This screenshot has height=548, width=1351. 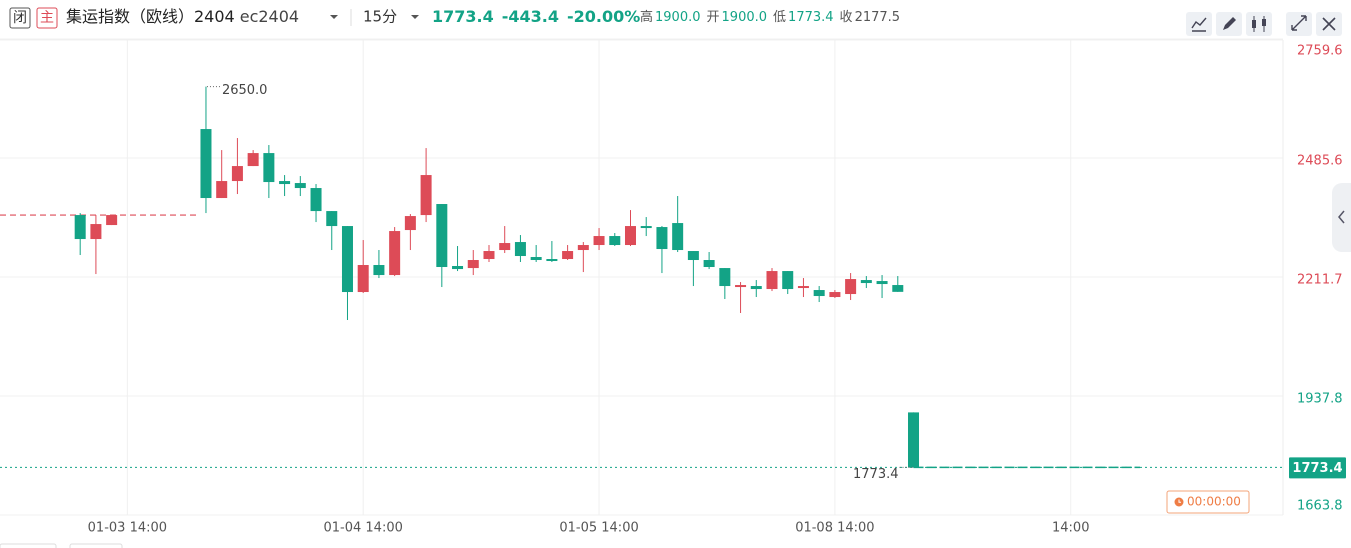 I want to click on stat-label: 低, so click(x=779, y=17).